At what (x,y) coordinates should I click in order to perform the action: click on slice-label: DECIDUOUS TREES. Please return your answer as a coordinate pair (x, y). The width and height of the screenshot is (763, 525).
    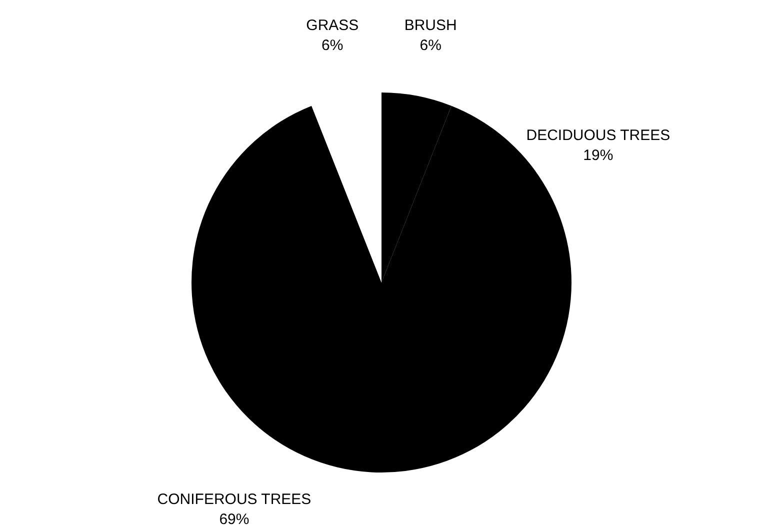
    Looking at the image, I should click on (598, 135).